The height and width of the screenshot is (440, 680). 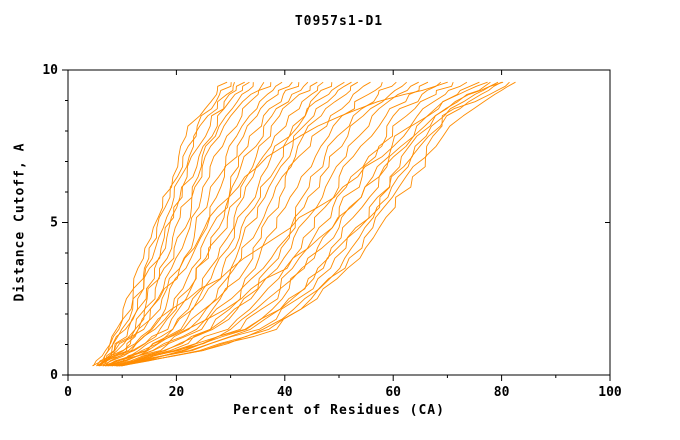 What do you see at coordinates (68, 392) in the screenshot?
I see `x-tick-label: 0` at bounding box center [68, 392].